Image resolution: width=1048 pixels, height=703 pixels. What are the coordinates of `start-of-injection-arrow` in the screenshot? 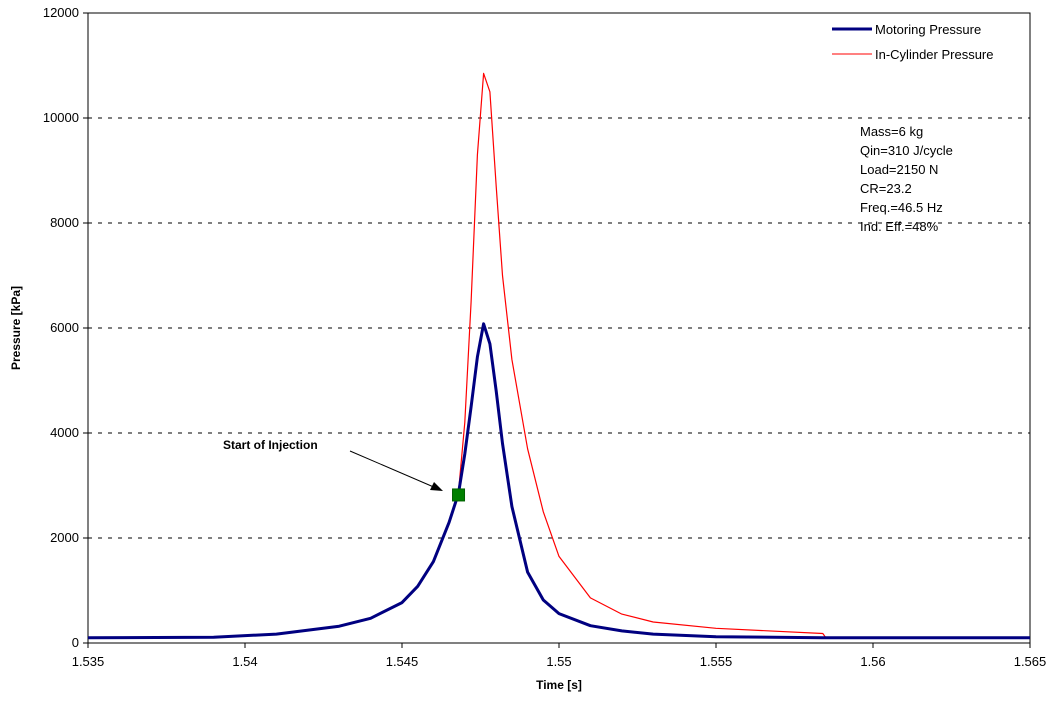 It's located at (393, 469).